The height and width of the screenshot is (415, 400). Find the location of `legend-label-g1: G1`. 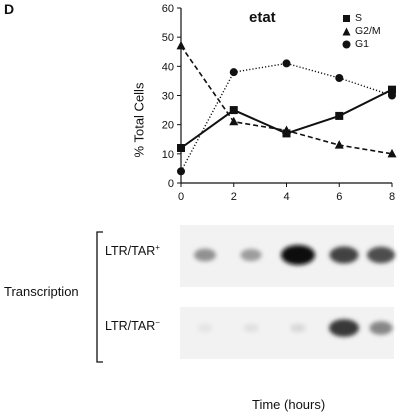

legend-label-g1: G1 is located at coordinates (362, 44).